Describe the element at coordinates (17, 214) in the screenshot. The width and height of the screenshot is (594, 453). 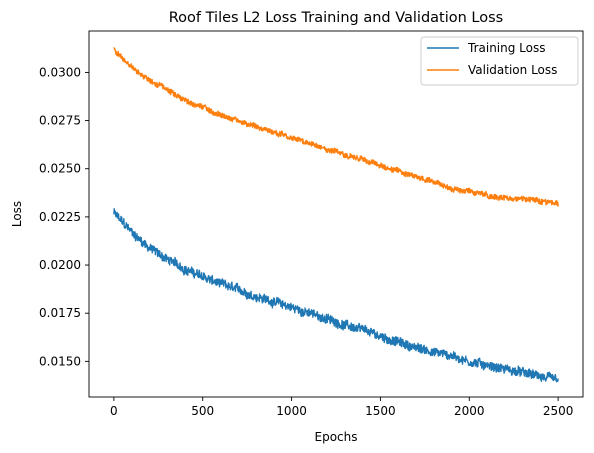
I see `y-axis-label: Loss` at that location.